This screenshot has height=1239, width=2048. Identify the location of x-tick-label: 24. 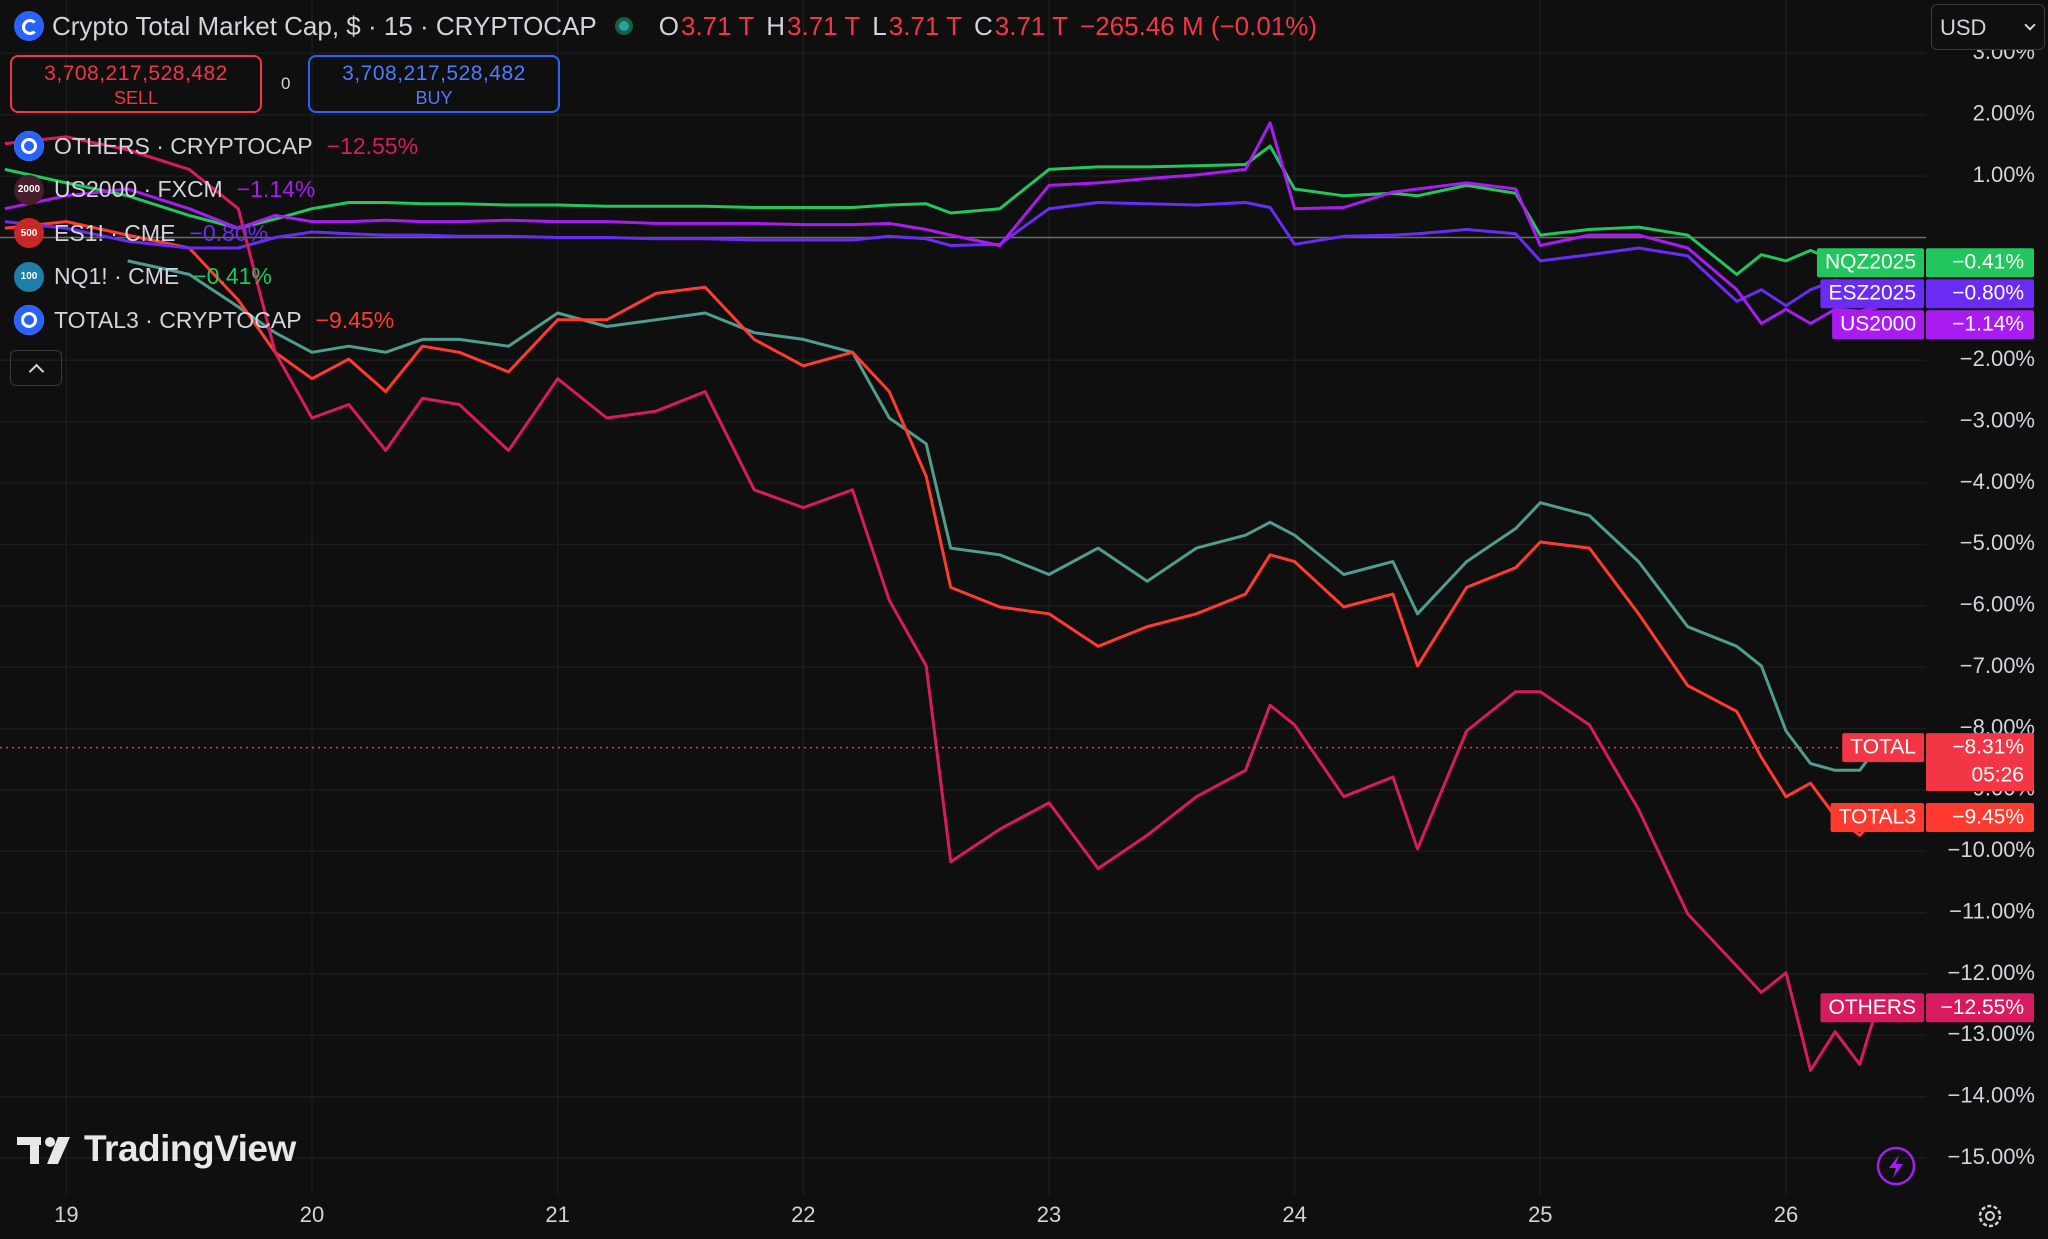
(1294, 1214).